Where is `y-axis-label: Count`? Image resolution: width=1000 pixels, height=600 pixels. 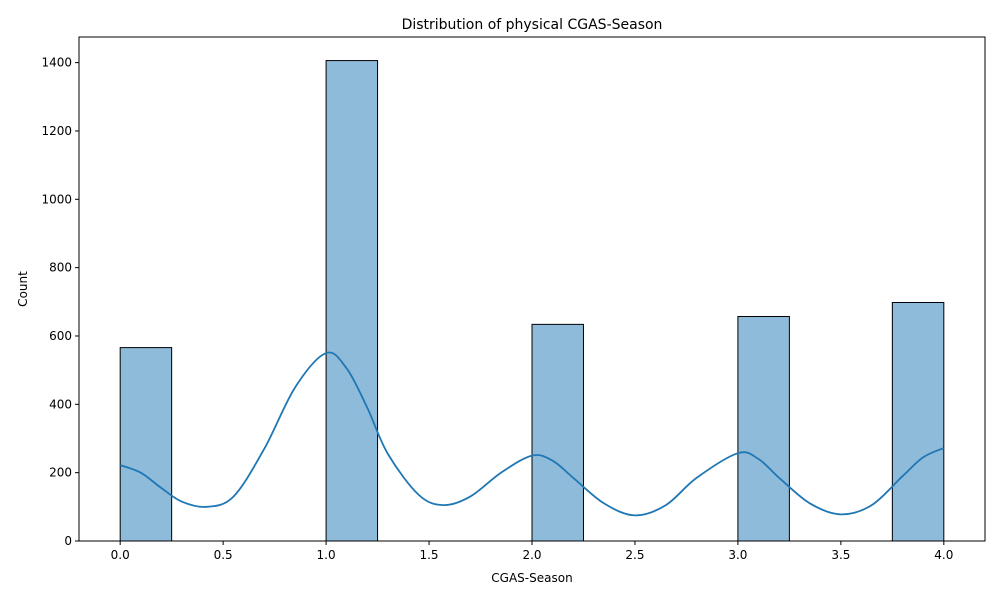 y-axis-label: Count is located at coordinates (23, 289).